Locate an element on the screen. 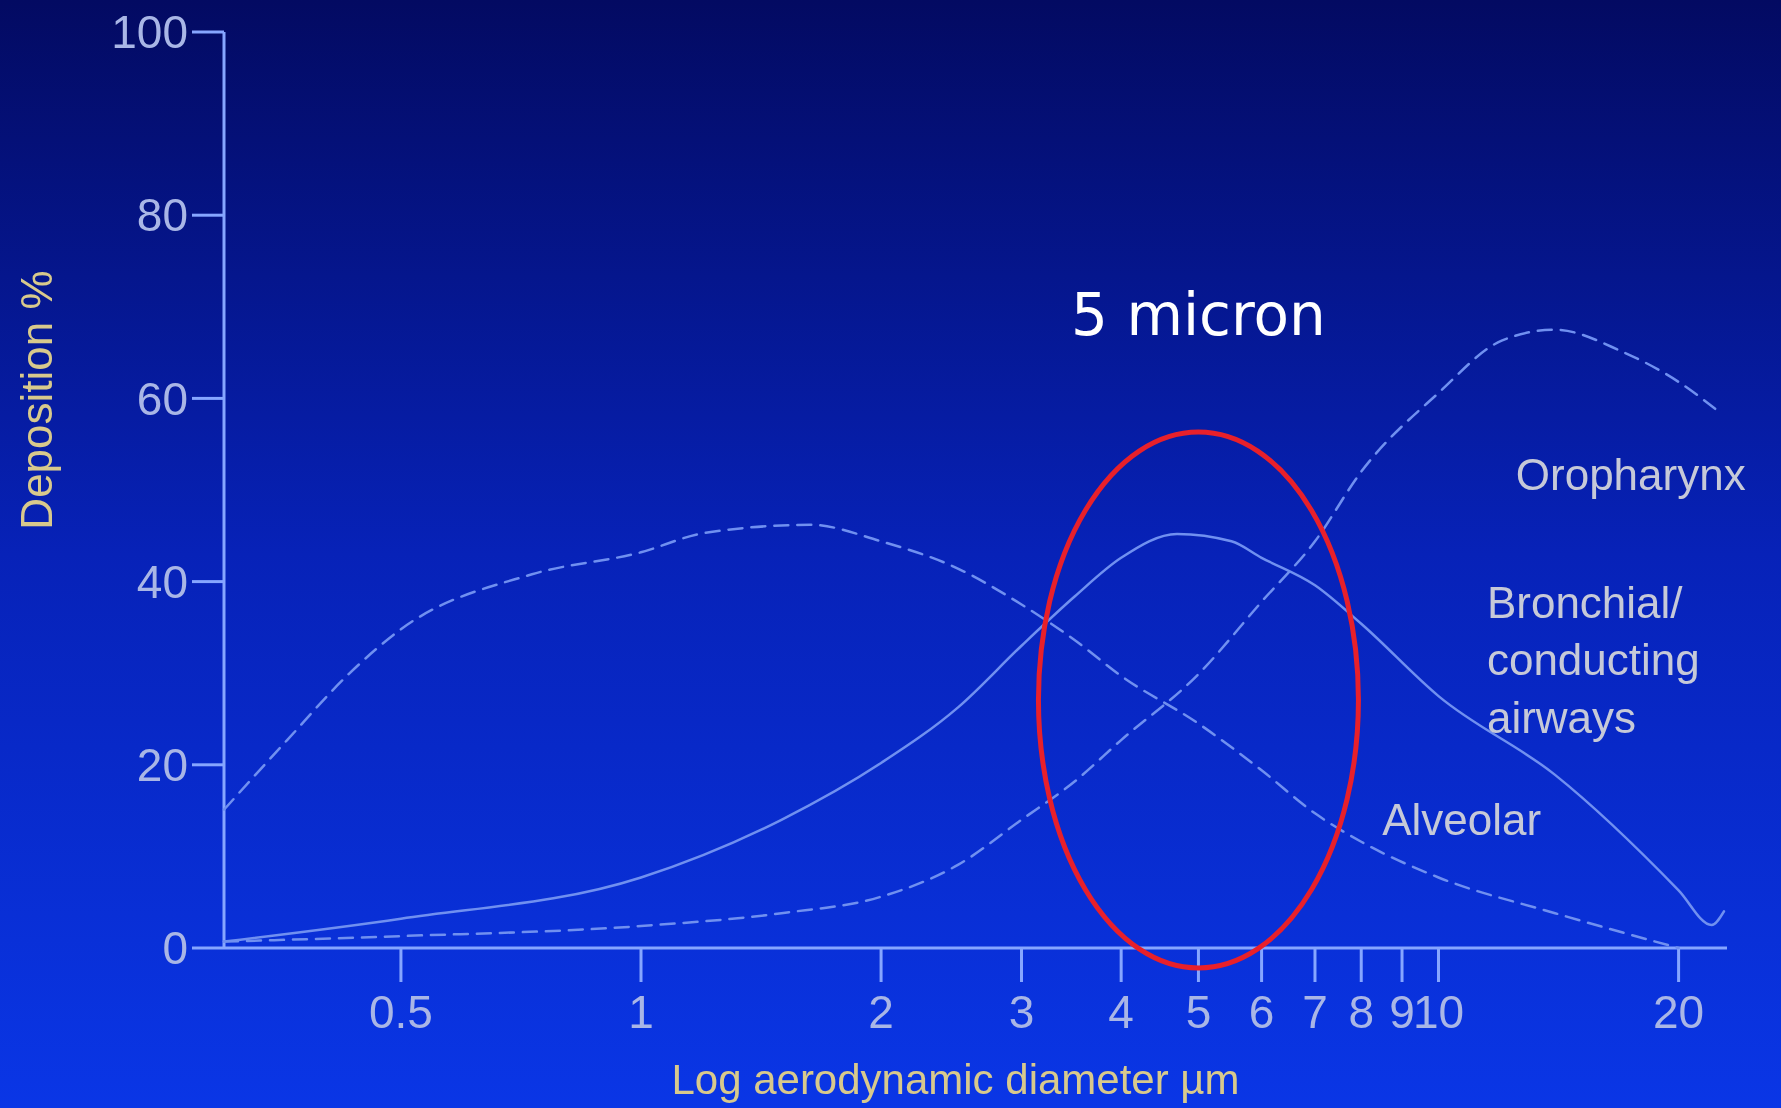  y-tick-label: 60 is located at coordinates (162, 398).